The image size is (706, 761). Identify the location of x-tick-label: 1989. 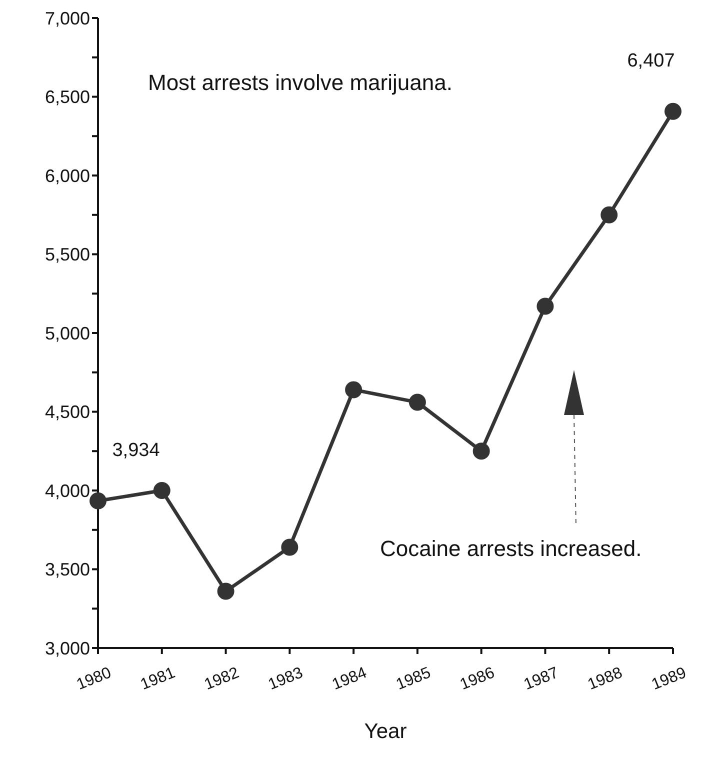
(669, 679).